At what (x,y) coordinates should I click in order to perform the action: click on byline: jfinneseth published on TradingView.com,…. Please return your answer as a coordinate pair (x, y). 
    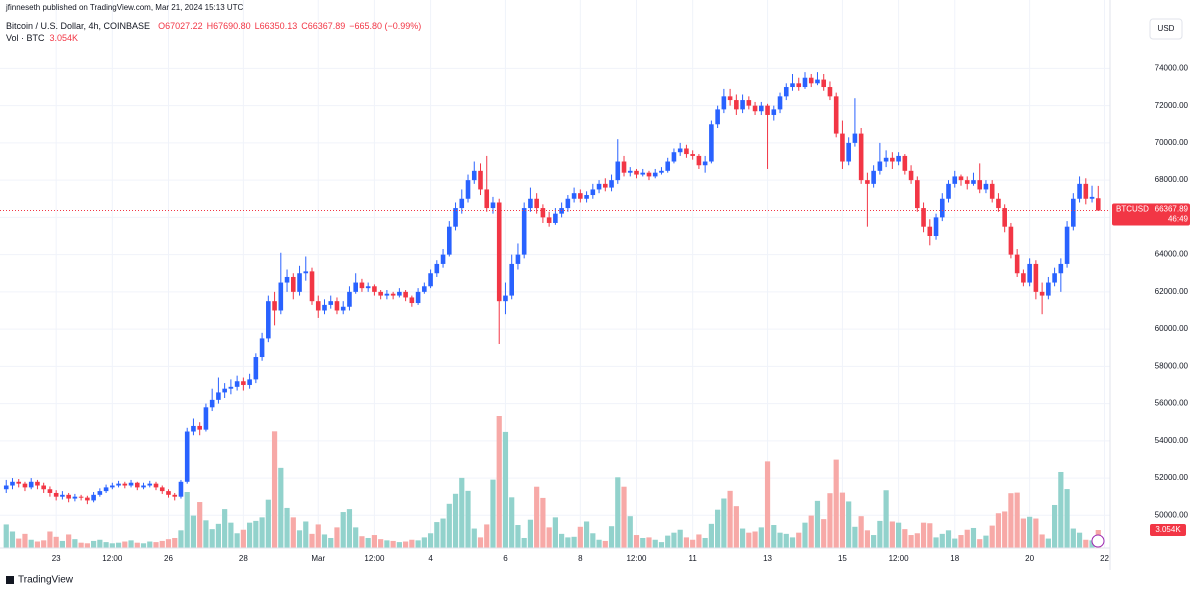
    Looking at the image, I should click on (124, 7).